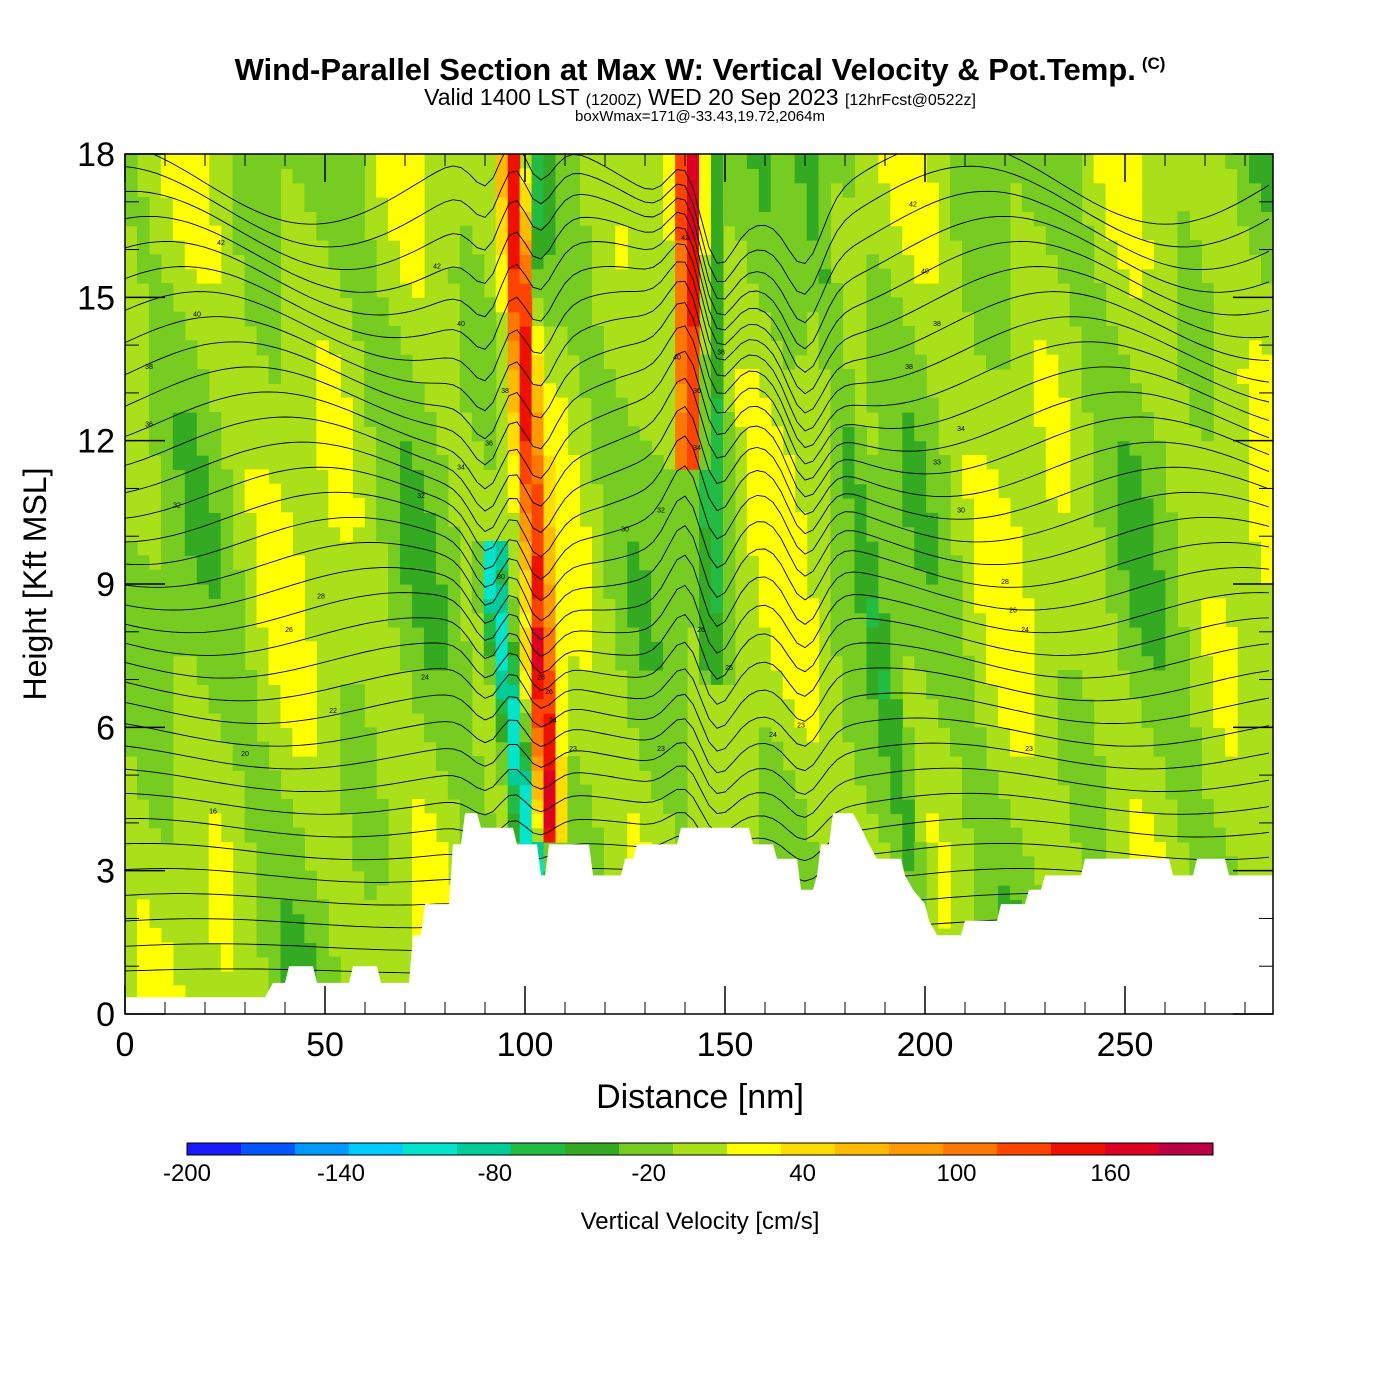 The height and width of the screenshot is (1400, 1400). I want to click on colorbar-tick-label: 40, so click(802, 1173).